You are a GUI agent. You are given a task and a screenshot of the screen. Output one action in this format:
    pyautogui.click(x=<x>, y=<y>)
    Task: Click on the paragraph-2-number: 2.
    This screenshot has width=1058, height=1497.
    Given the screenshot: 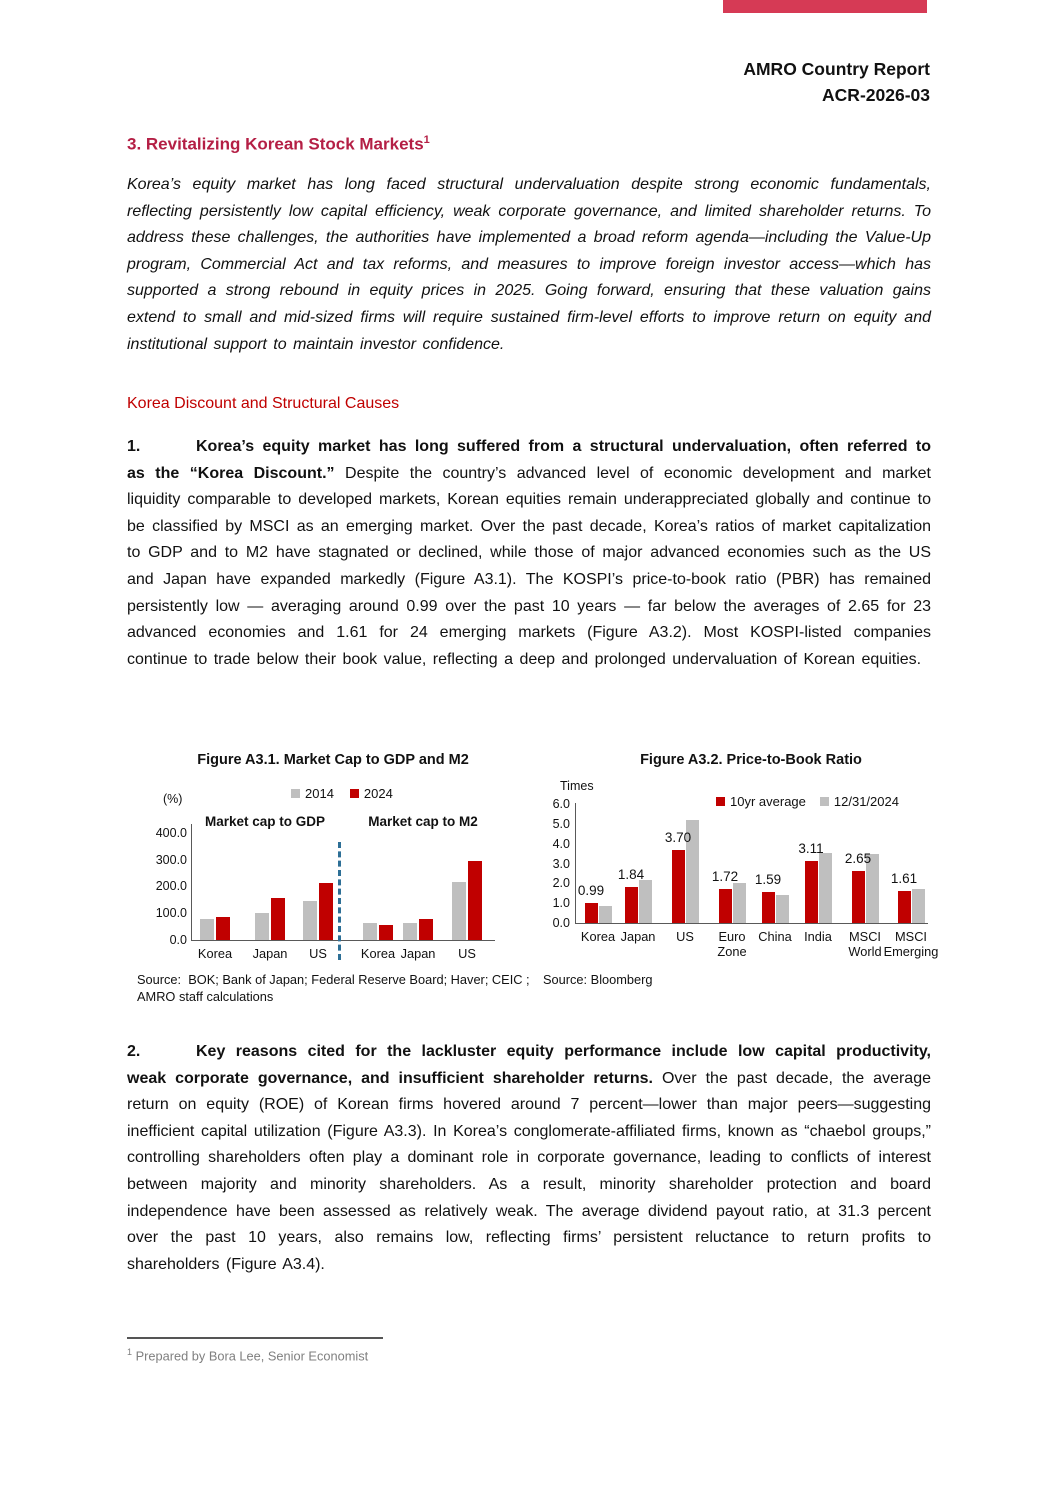 What is the action you would take?
    pyautogui.click(x=134, y=1051)
    